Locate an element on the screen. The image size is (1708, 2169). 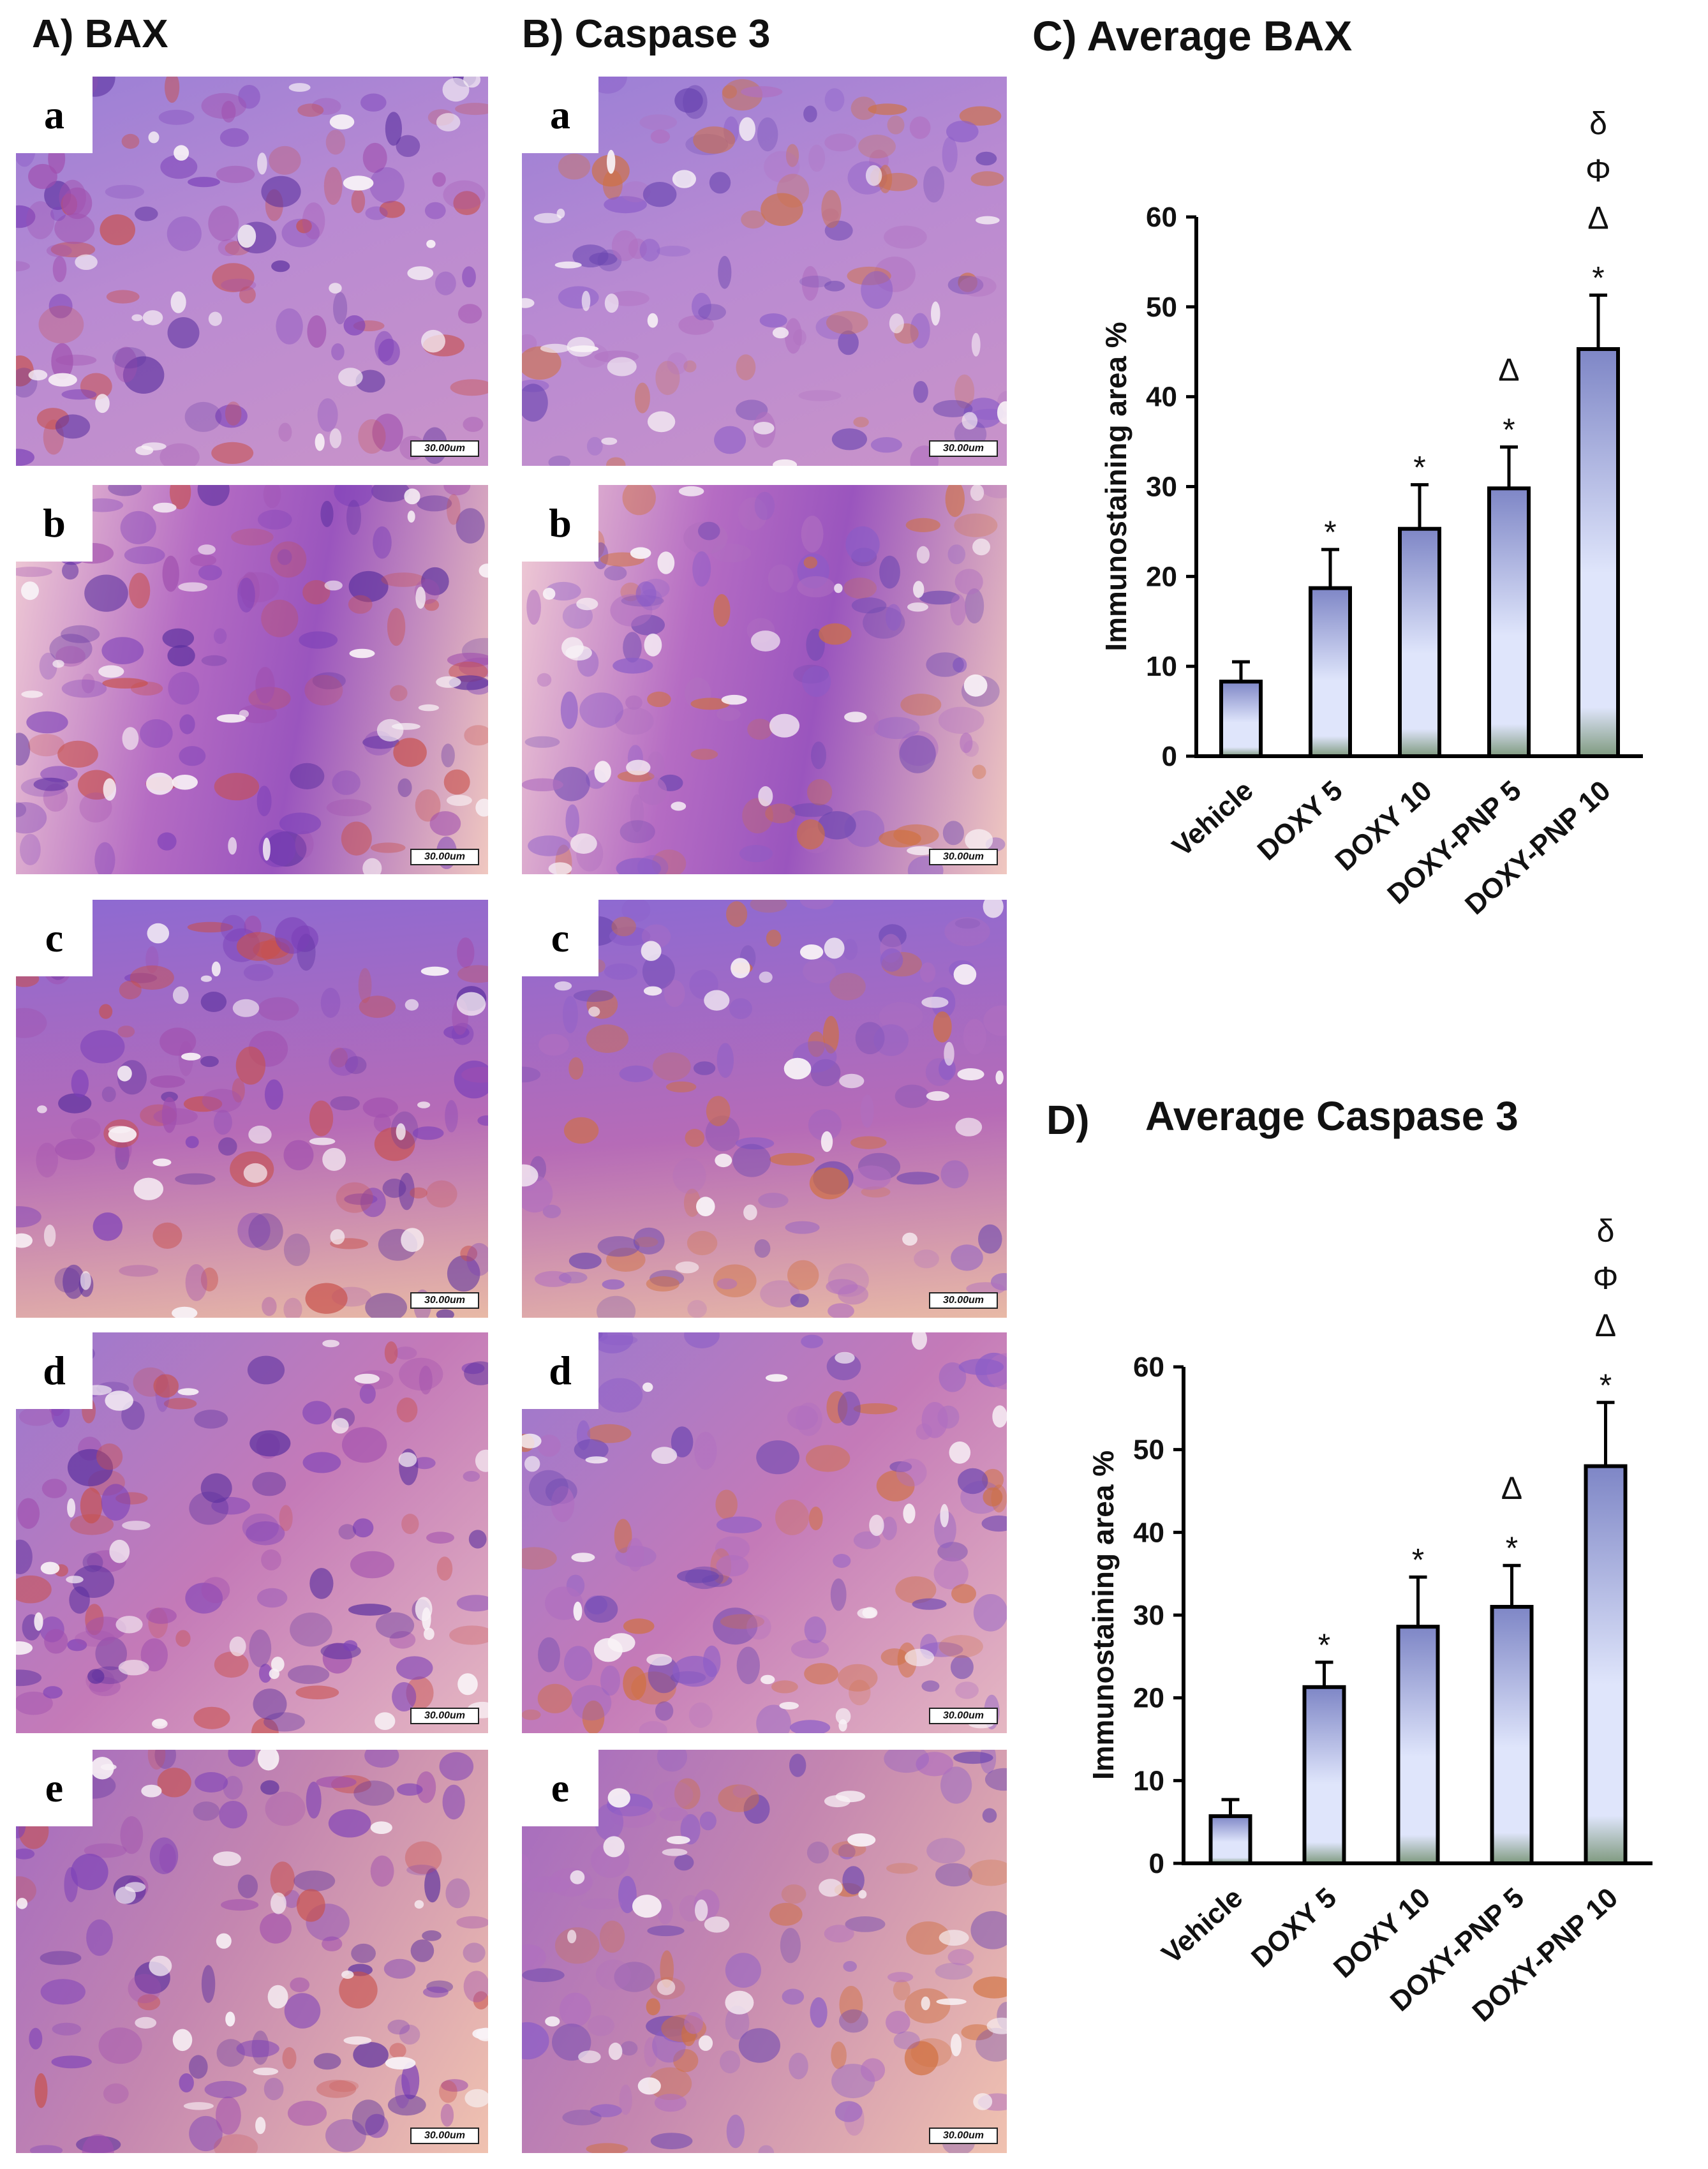
heading-average-bax: C) Average BAX is located at coordinates (1192, 35).